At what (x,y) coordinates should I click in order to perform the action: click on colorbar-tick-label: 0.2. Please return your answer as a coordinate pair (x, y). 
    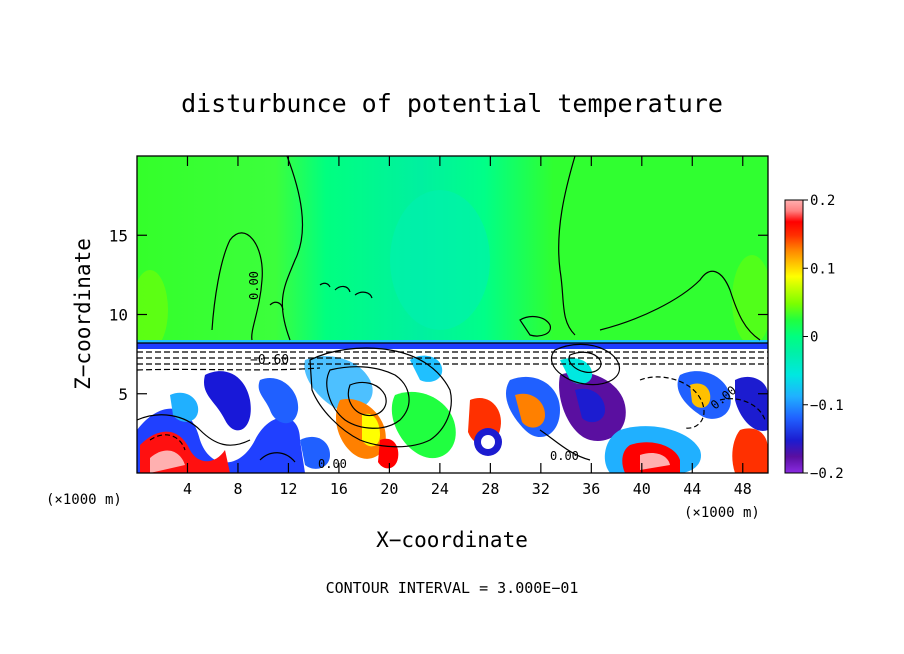
    Looking at the image, I should click on (822, 201).